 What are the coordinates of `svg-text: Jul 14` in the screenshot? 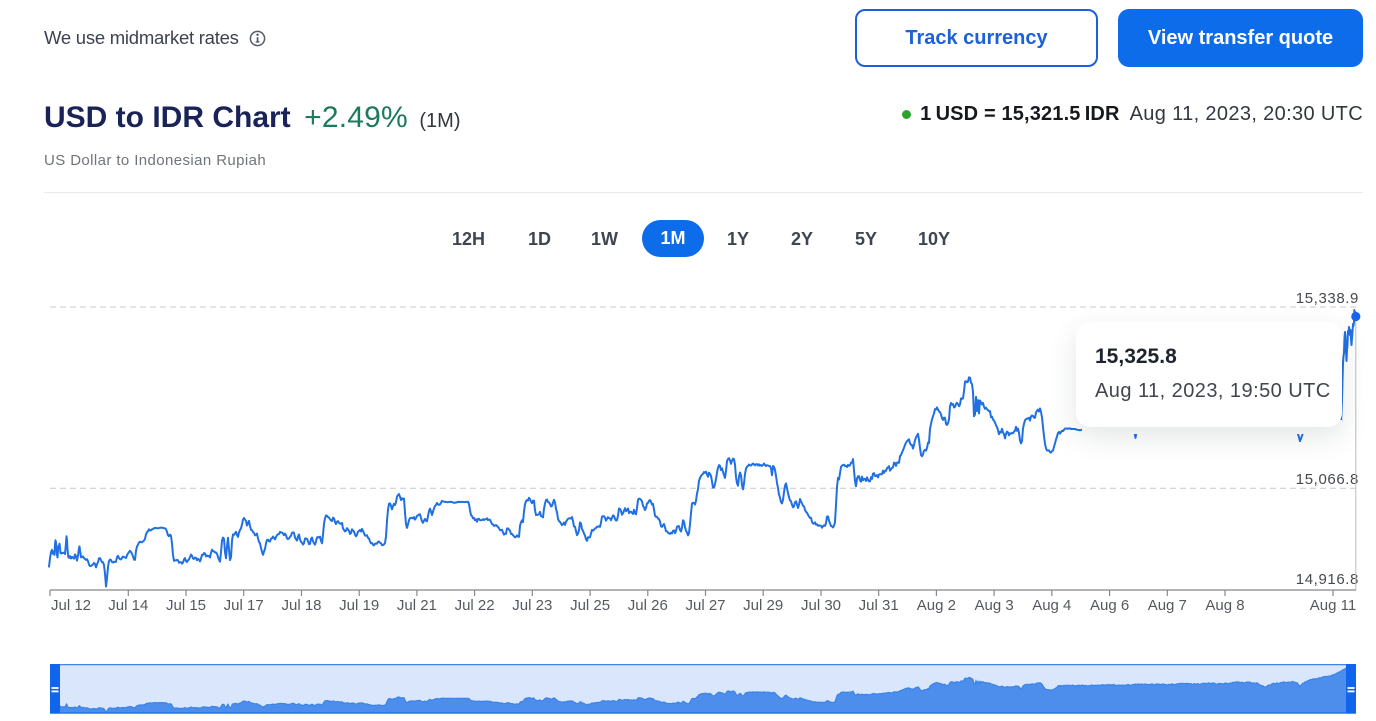 It's located at (128, 605).